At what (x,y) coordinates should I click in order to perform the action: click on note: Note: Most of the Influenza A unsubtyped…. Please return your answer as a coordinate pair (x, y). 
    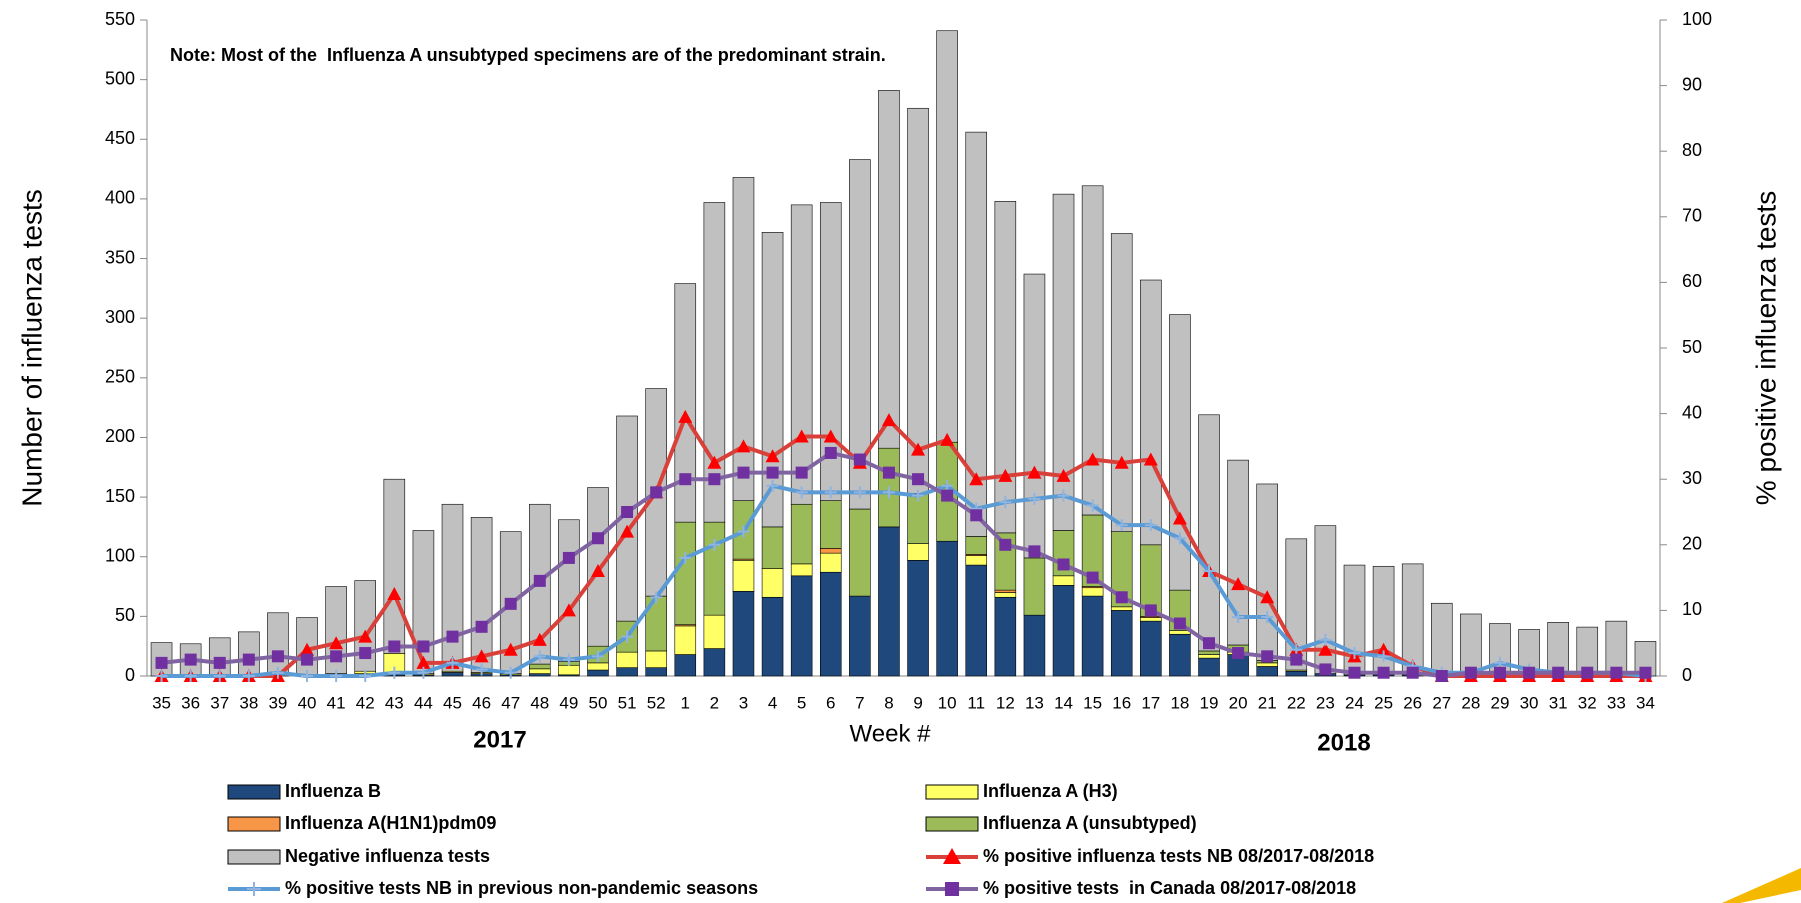
    Looking at the image, I should click on (528, 55).